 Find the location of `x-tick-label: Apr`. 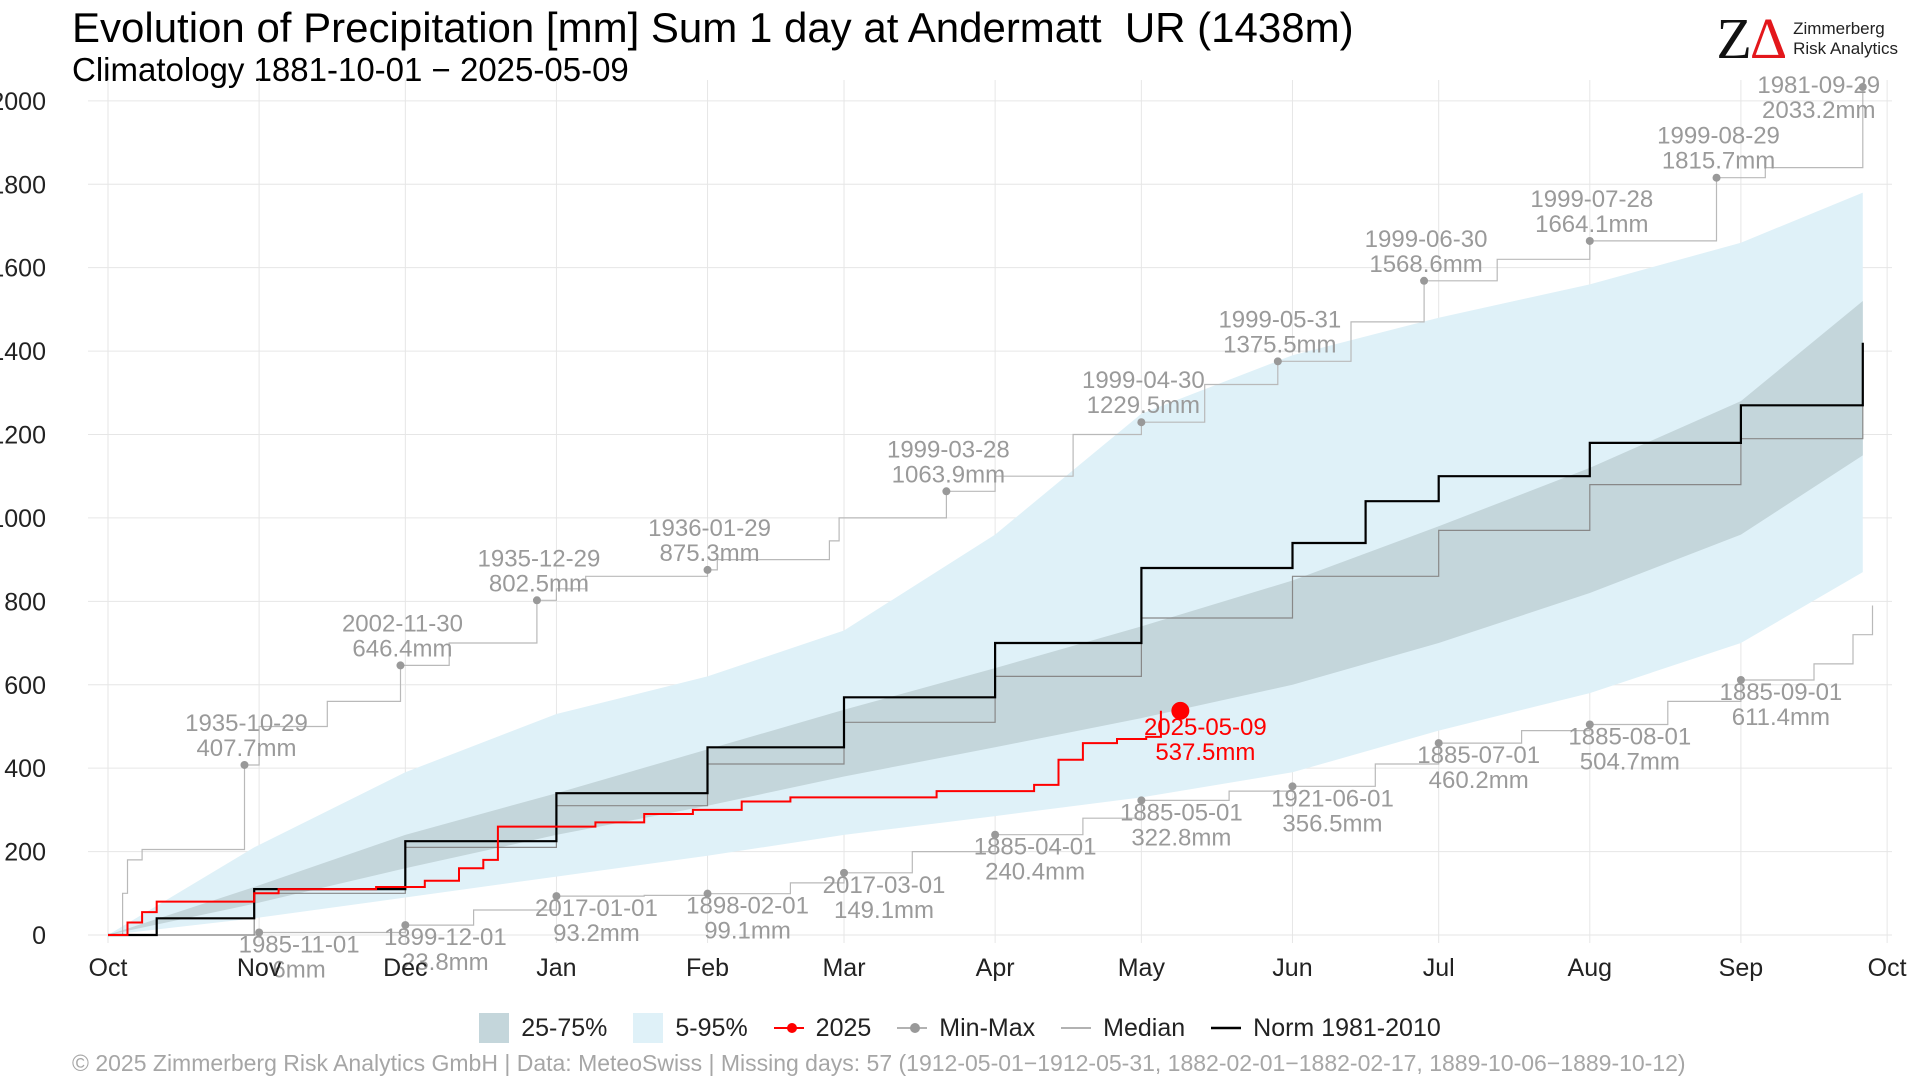

x-tick-label: Apr is located at coordinates (995, 968).